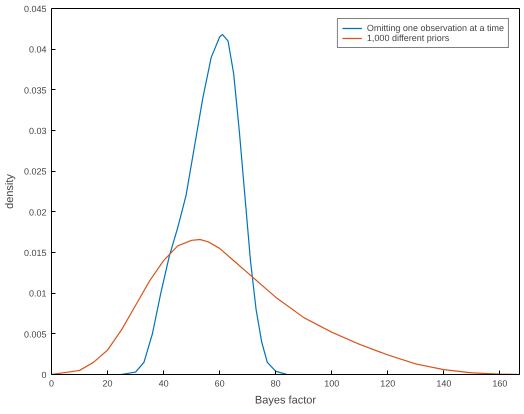 This screenshot has width=524, height=414. I want to click on x-tick-label: 100, so click(332, 383).